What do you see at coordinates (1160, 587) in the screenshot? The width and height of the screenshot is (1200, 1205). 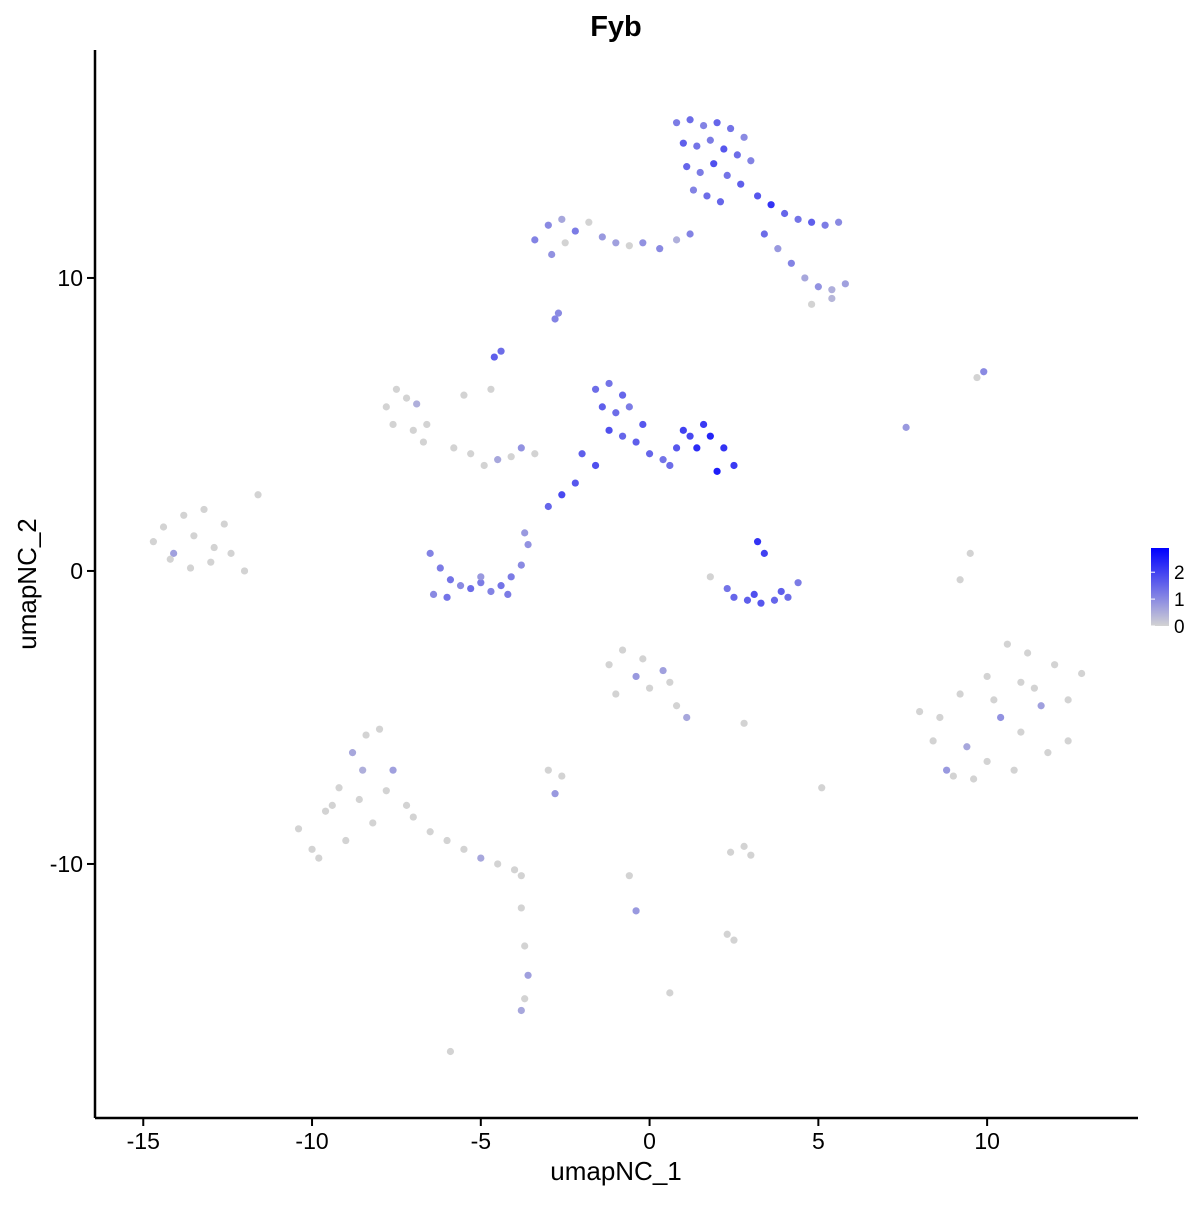 I see `colorbar` at bounding box center [1160, 587].